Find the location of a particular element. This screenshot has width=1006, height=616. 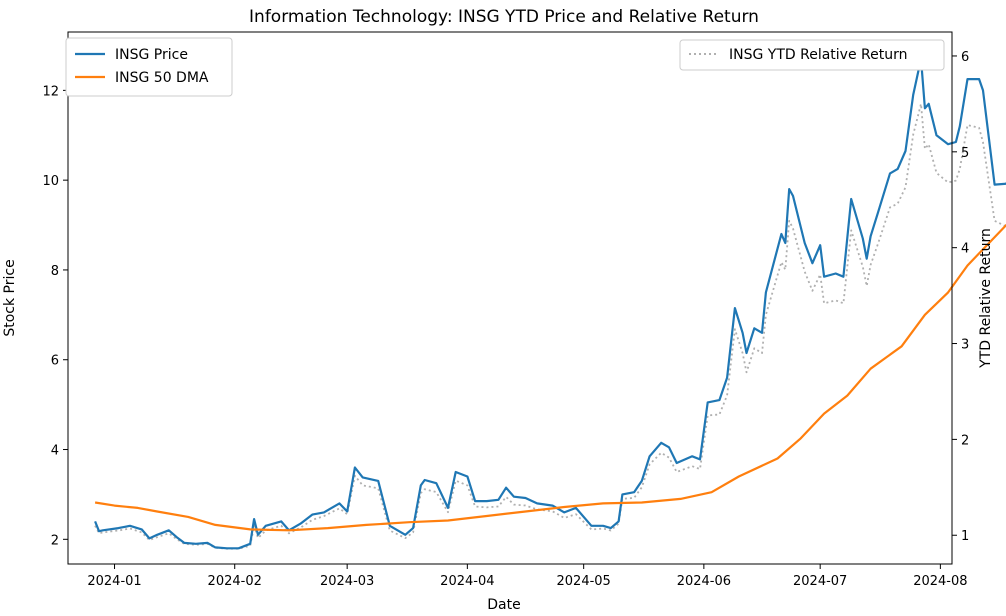

legend-right: INSG YTD Relative Return is located at coordinates (812, 55).